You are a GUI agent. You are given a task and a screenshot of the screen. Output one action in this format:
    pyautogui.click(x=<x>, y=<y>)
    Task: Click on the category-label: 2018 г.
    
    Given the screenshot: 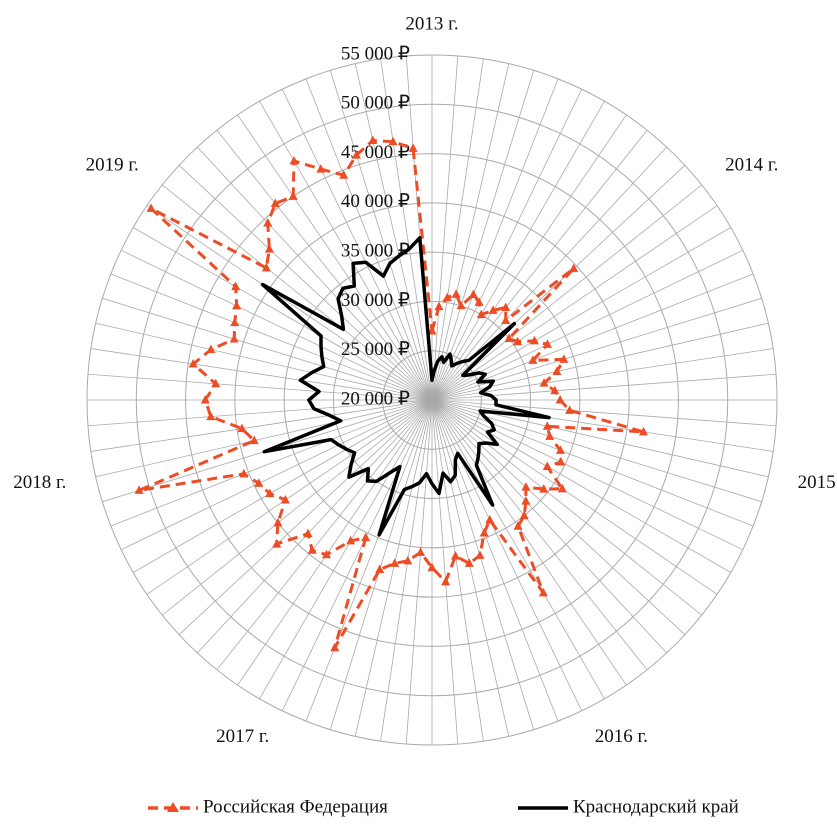 What is the action you would take?
    pyautogui.click(x=39, y=482)
    